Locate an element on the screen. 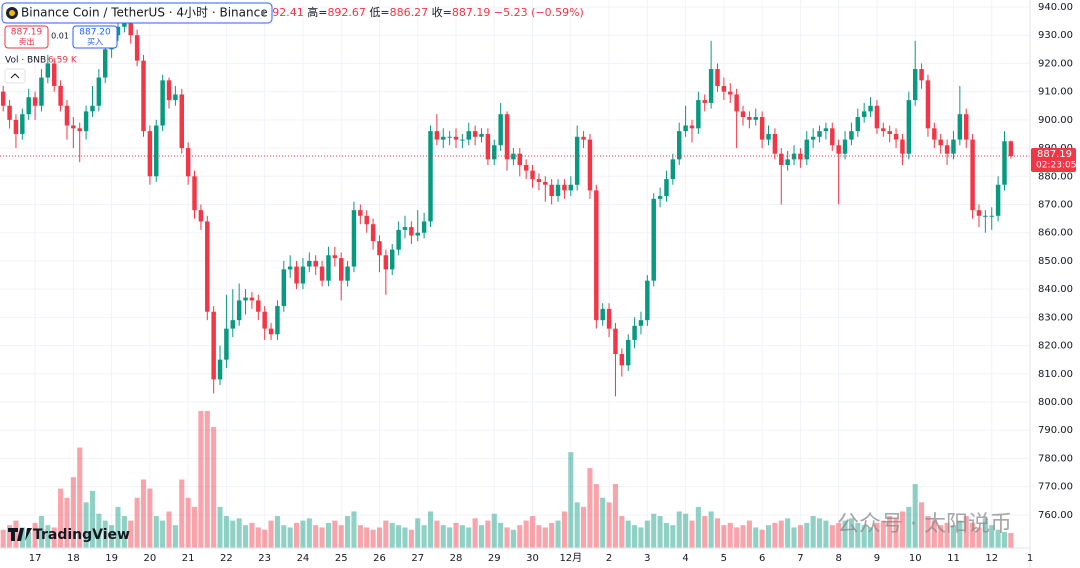  symbol-box is located at coordinates (137, 13).